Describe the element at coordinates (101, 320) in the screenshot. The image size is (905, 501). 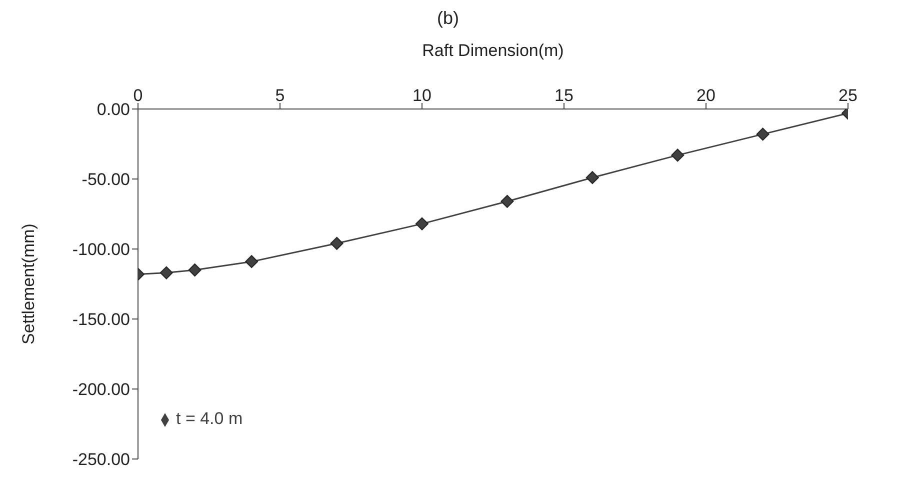
I see `y-tick-label: -150.00` at that location.